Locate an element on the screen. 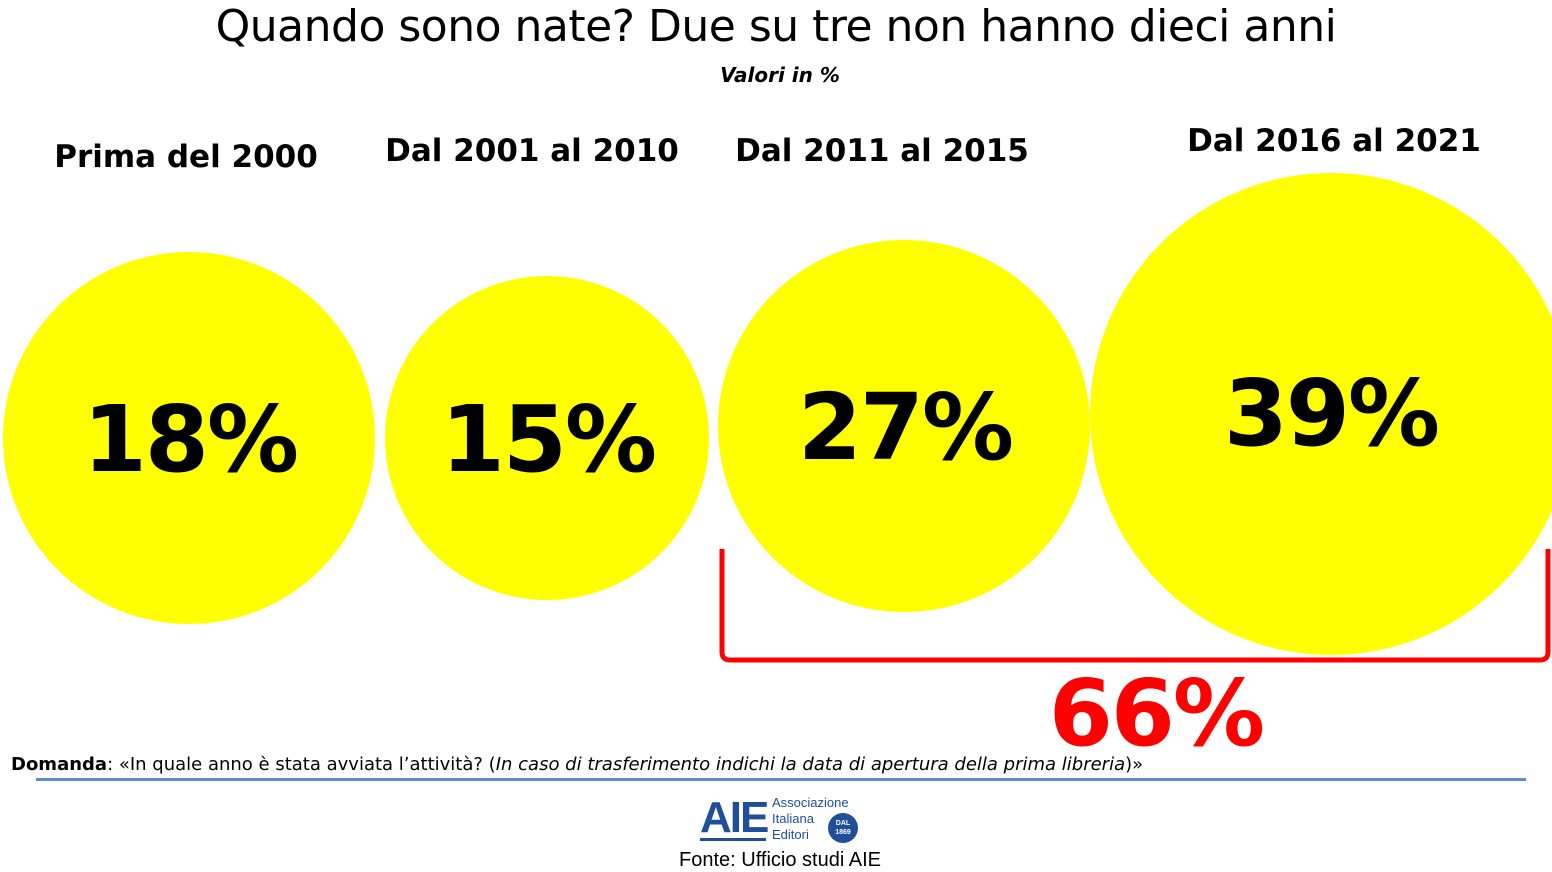  chart-subtitle: Valori in % is located at coordinates (780, 75).